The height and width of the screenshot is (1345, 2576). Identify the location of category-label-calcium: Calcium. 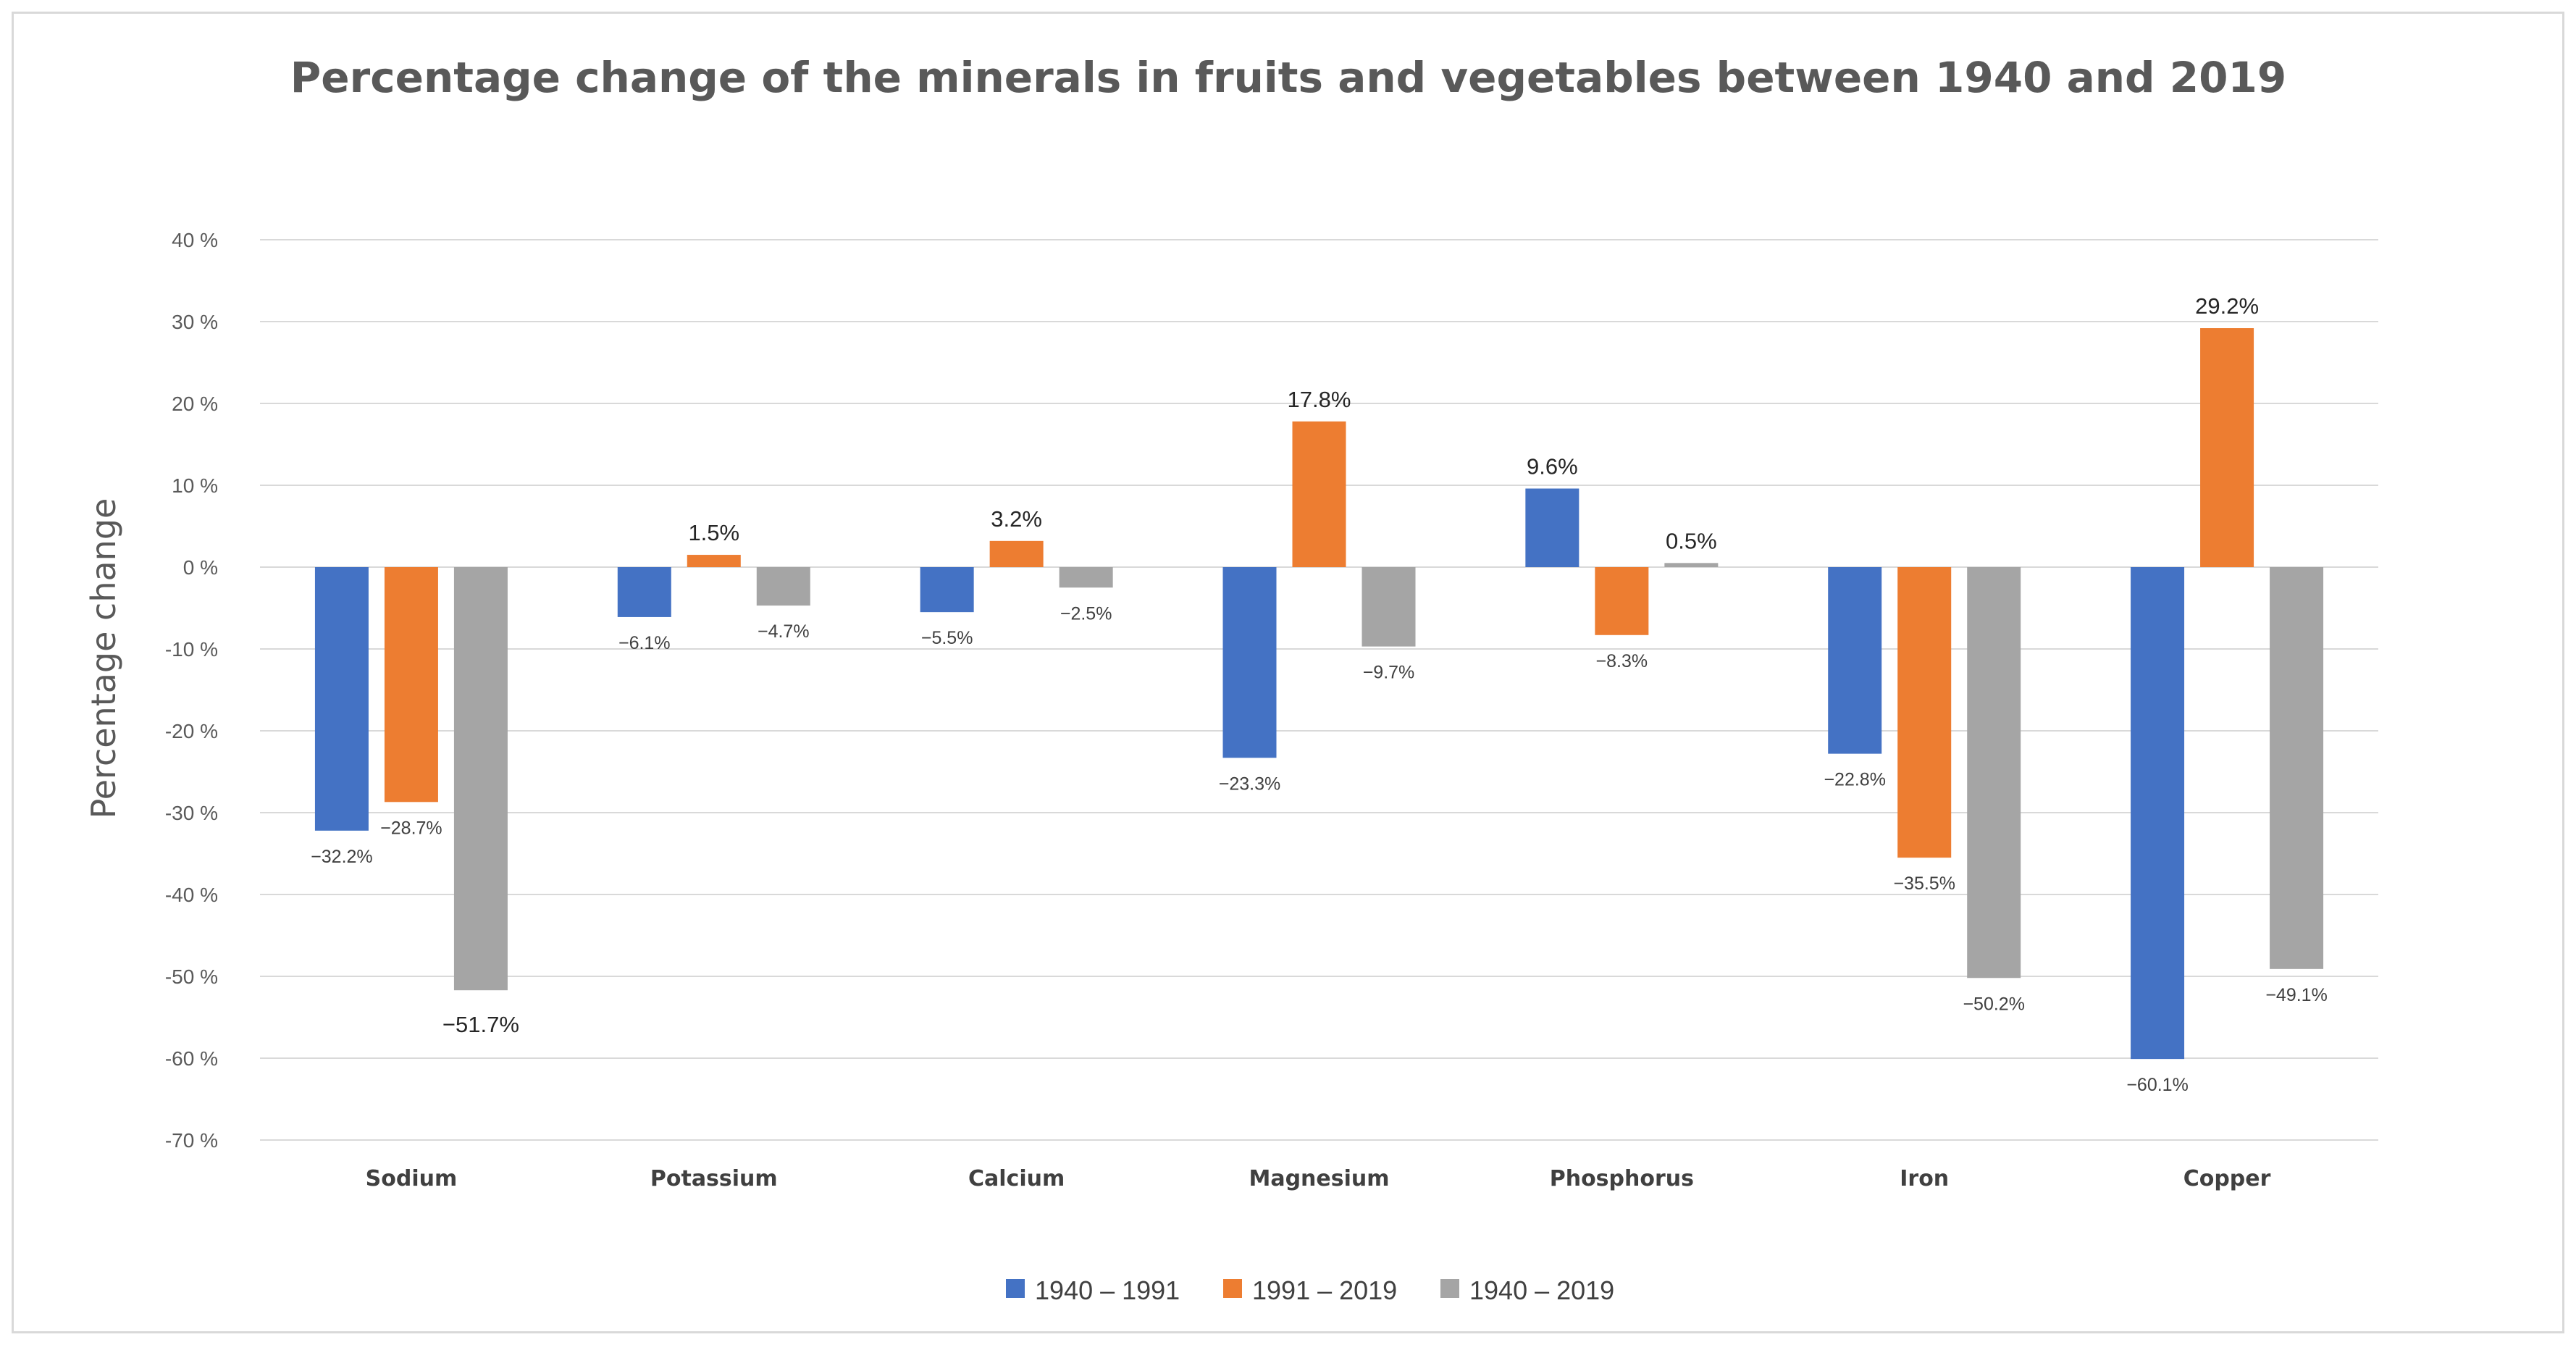
(1016, 1178).